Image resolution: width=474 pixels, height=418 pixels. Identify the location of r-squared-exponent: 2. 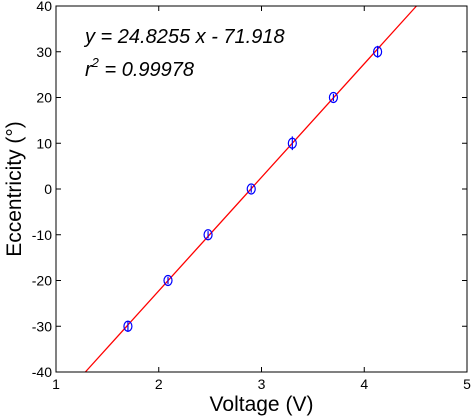
(95, 62).